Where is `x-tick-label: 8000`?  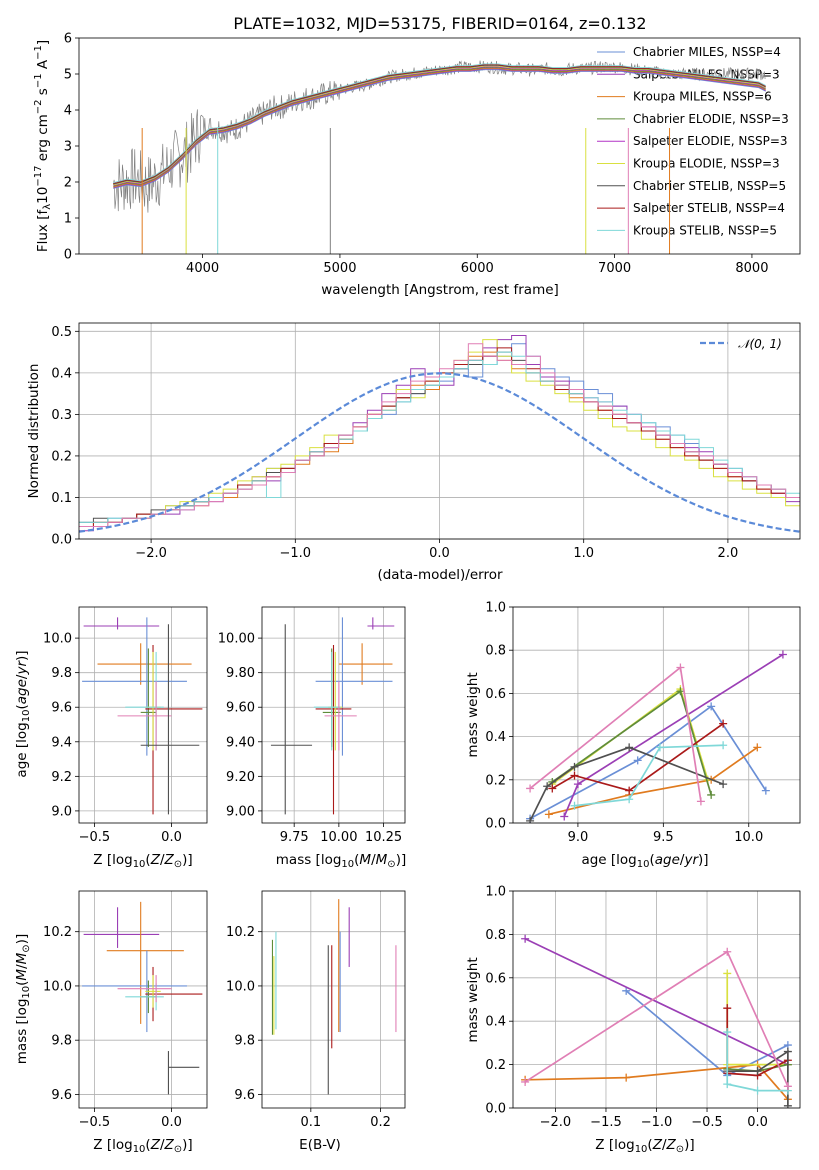
x-tick-label: 8000 is located at coordinates (751, 268).